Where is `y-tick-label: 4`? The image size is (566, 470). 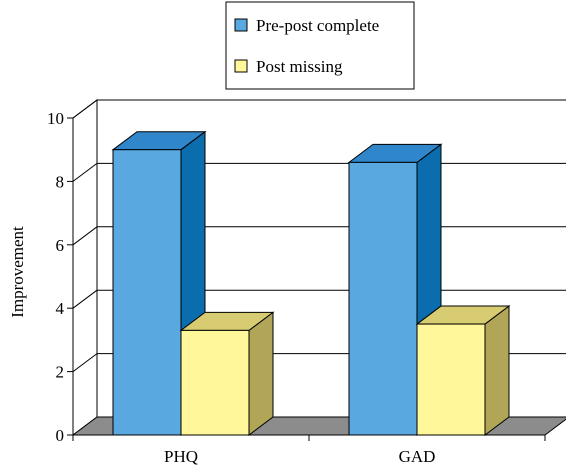
y-tick-label: 4 is located at coordinates (60, 308).